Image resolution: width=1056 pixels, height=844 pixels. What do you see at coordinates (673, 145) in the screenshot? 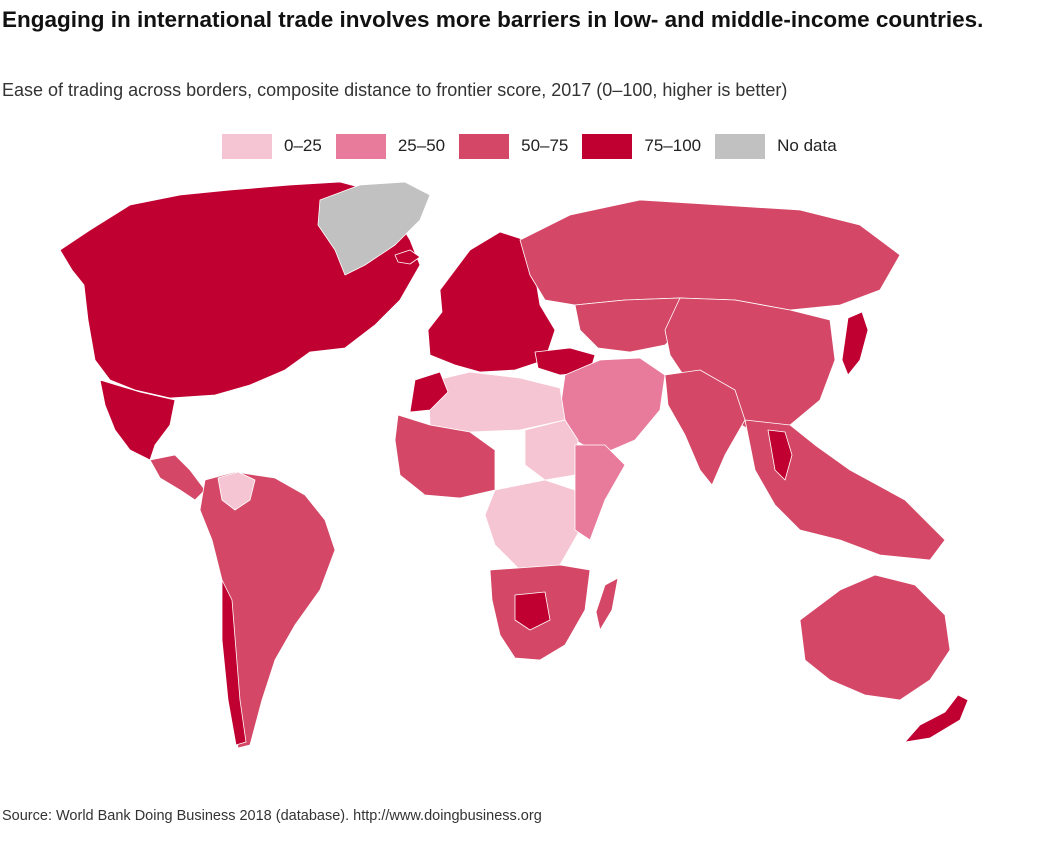
I see `legend-label-75-100: 75–100` at bounding box center [673, 145].